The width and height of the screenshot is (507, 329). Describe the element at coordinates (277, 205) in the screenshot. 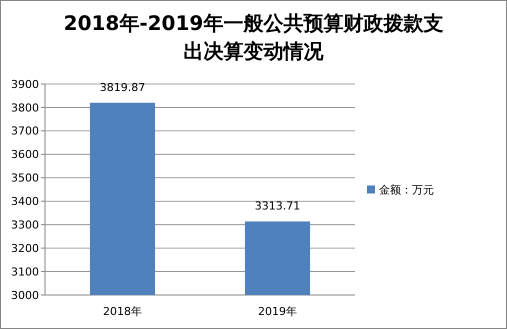

I see `data-label: 3313.71` at that location.